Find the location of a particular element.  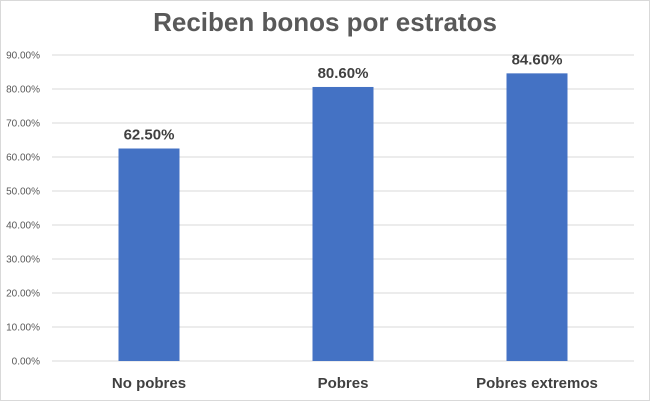

y-tick-label: 0.00% is located at coordinates (26, 362).